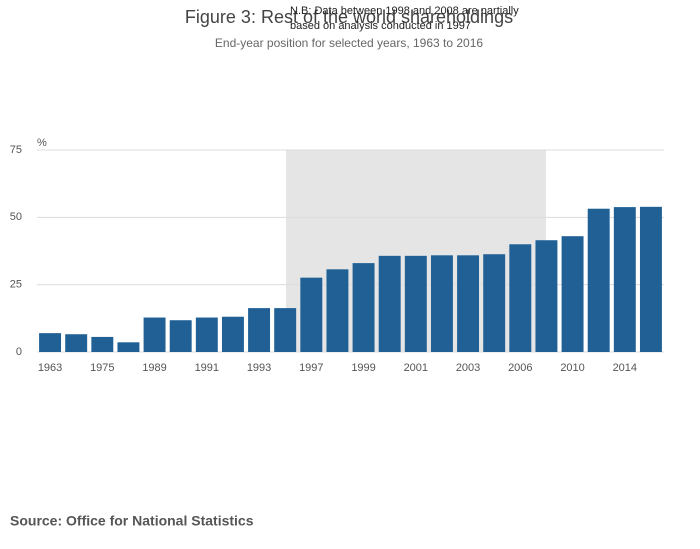 Image resolution: width=700 pixels, height=549 pixels. What do you see at coordinates (520, 368) in the screenshot?
I see `x-tick-label: 2006` at bounding box center [520, 368].